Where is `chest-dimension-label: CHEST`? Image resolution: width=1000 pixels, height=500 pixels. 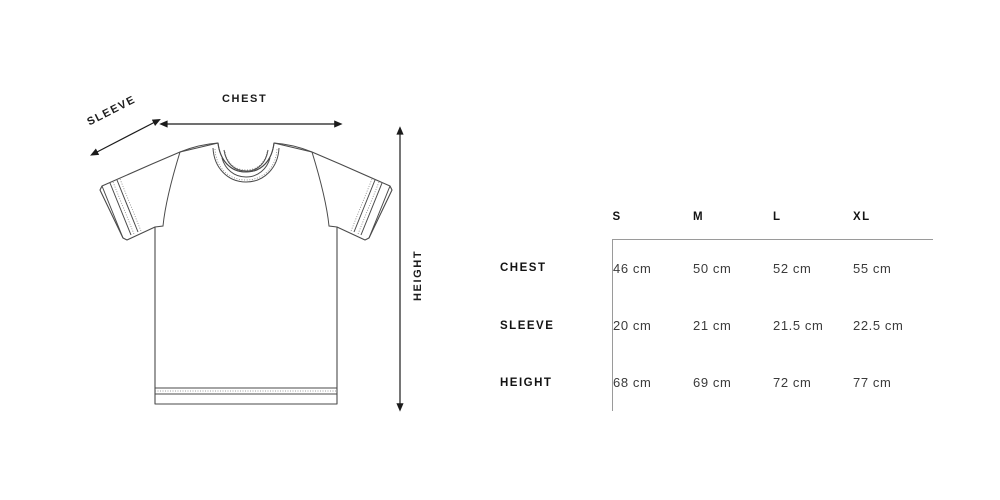
chest-dimension-label: CHEST is located at coordinates (245, 99).